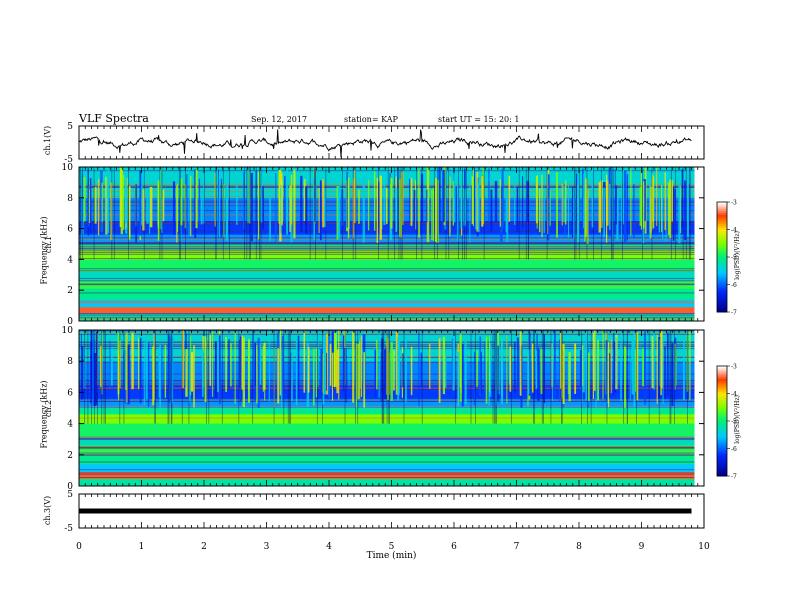  I want to click on ch2-colorbar-label: log(PSD)(V²/Hz), so click(737, 419).